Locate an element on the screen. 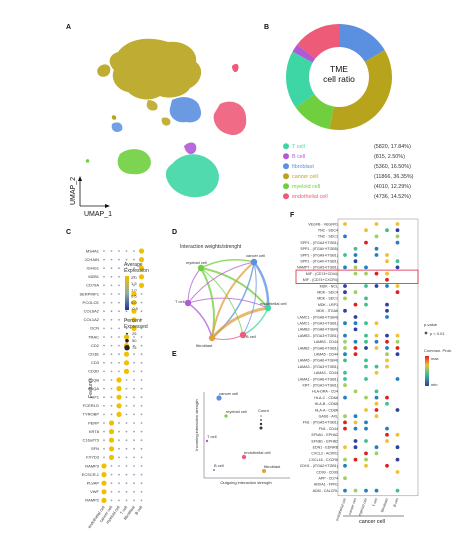 This screenshot has width=474, height=534. bubble-mdk-sdc1-myeloid-cell is located at coordinates (366, 298).